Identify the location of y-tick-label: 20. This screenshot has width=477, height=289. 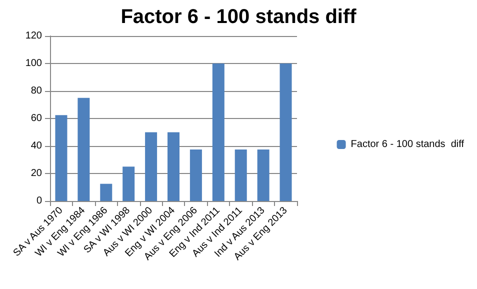
(36, 173).